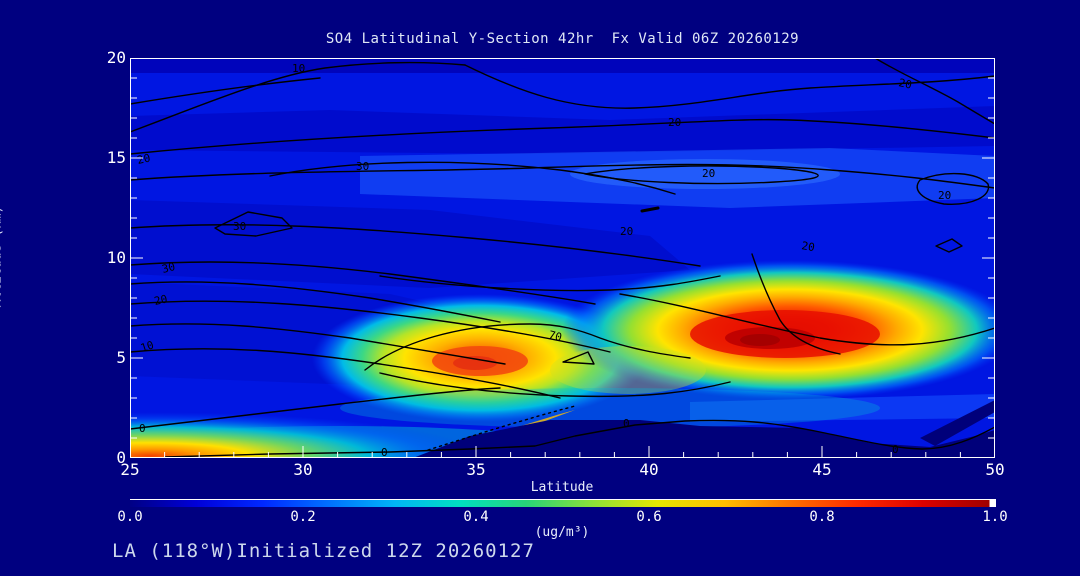 This screenshot has height=576, width=1080. I want to click on colorbar-tick-0.0: 0.0, so click(130, 517).